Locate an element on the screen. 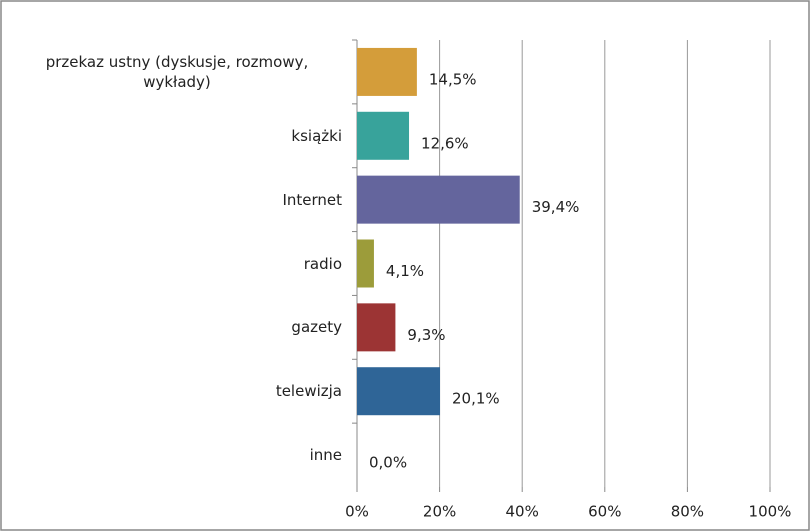  value-label: 39,4% is located at coordinates (556, 207).